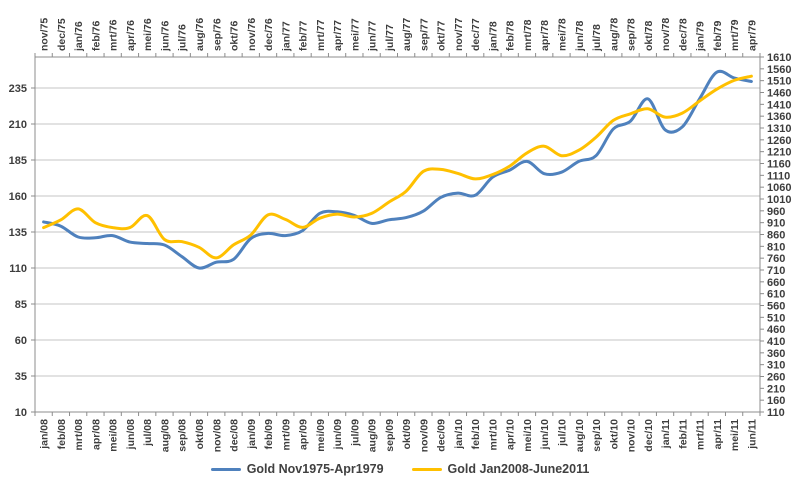 This screenshot has height=482, width=800. I want to click on left-axis-label: 10, so click(21, 413).